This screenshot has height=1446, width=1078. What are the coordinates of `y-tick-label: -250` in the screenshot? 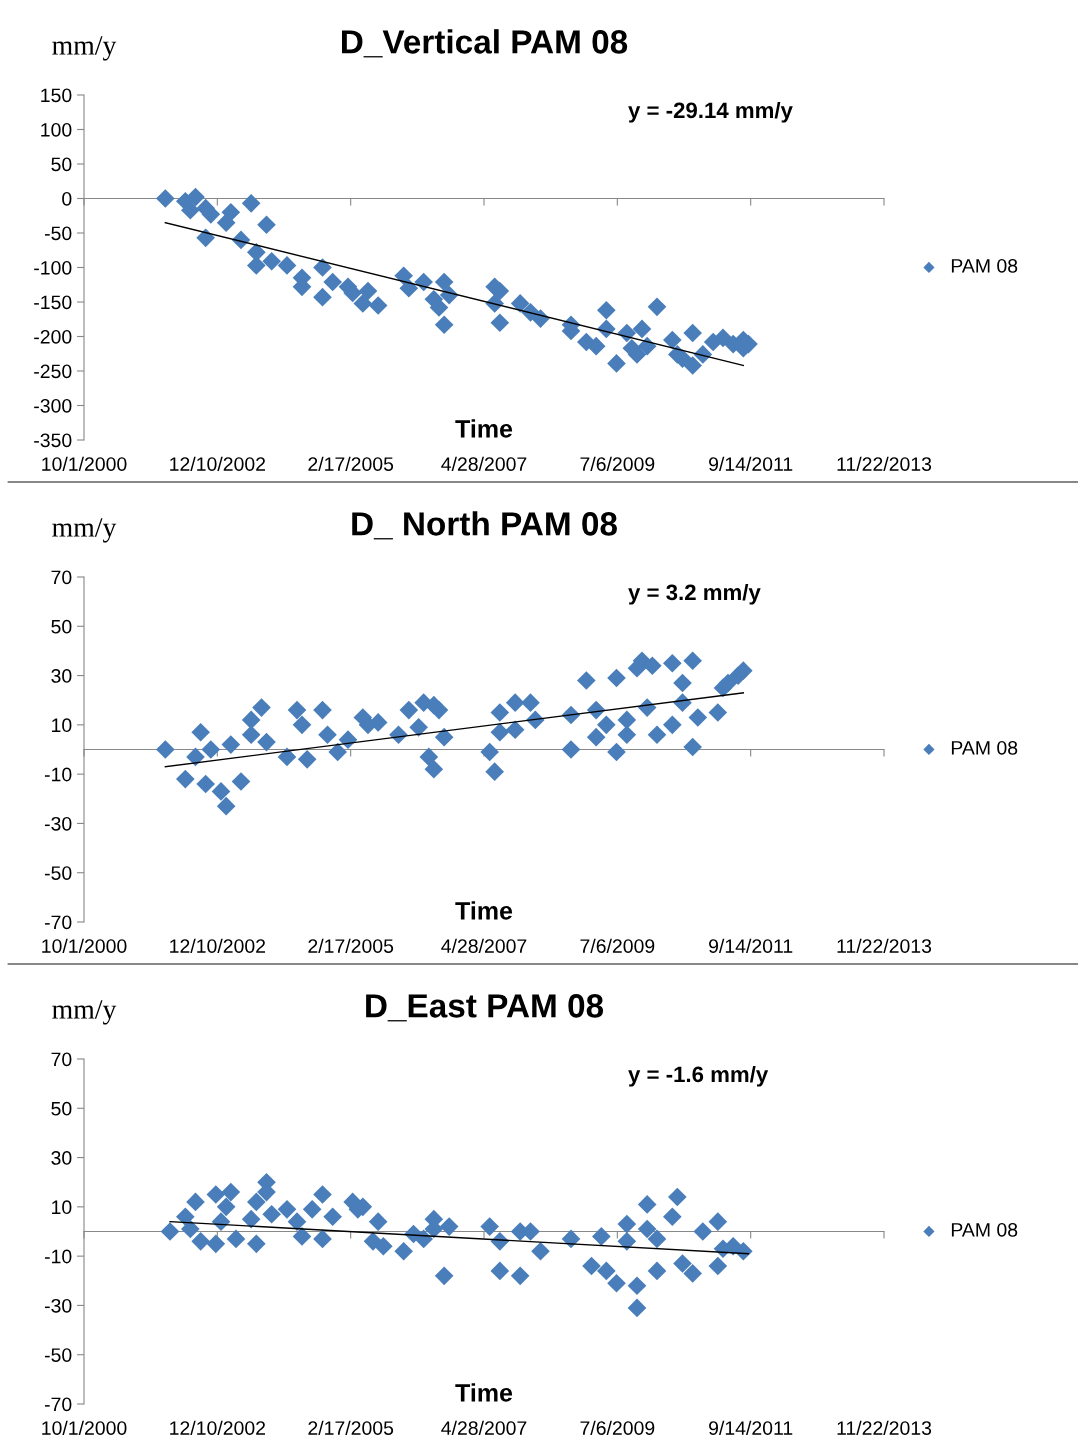 It's located at (53, 371).